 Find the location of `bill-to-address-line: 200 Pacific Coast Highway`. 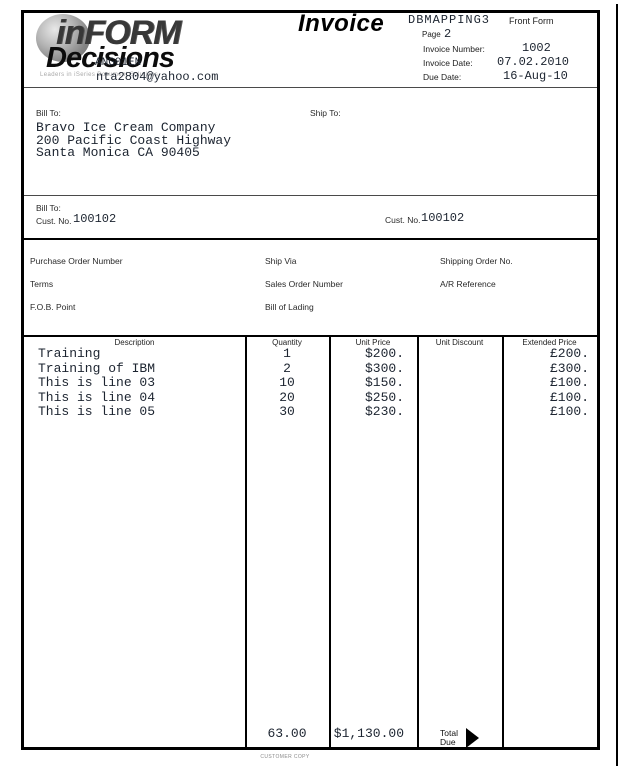

bill-to-address-line: 200 Pacific Coast Highway is located at coordinates (134, 140).